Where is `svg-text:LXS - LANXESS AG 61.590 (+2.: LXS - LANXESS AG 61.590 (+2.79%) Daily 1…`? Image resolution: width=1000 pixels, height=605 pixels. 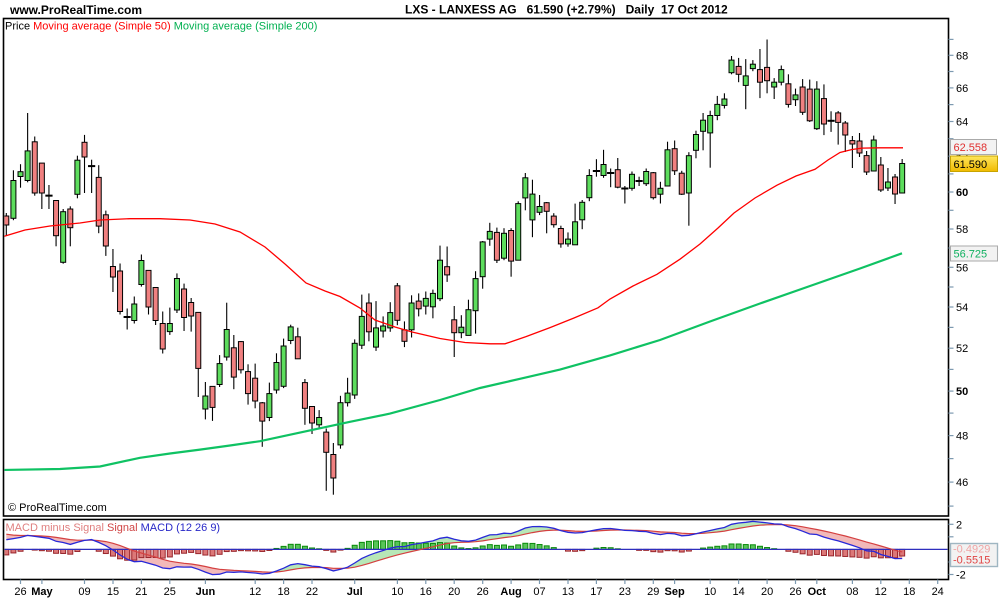
svg-text:LXS - LANXESS AG 61.590 (+2.: LXS - LANXESS AG 61.590 (+2.79%) Daily 1… is located at coordinates (566, 10).